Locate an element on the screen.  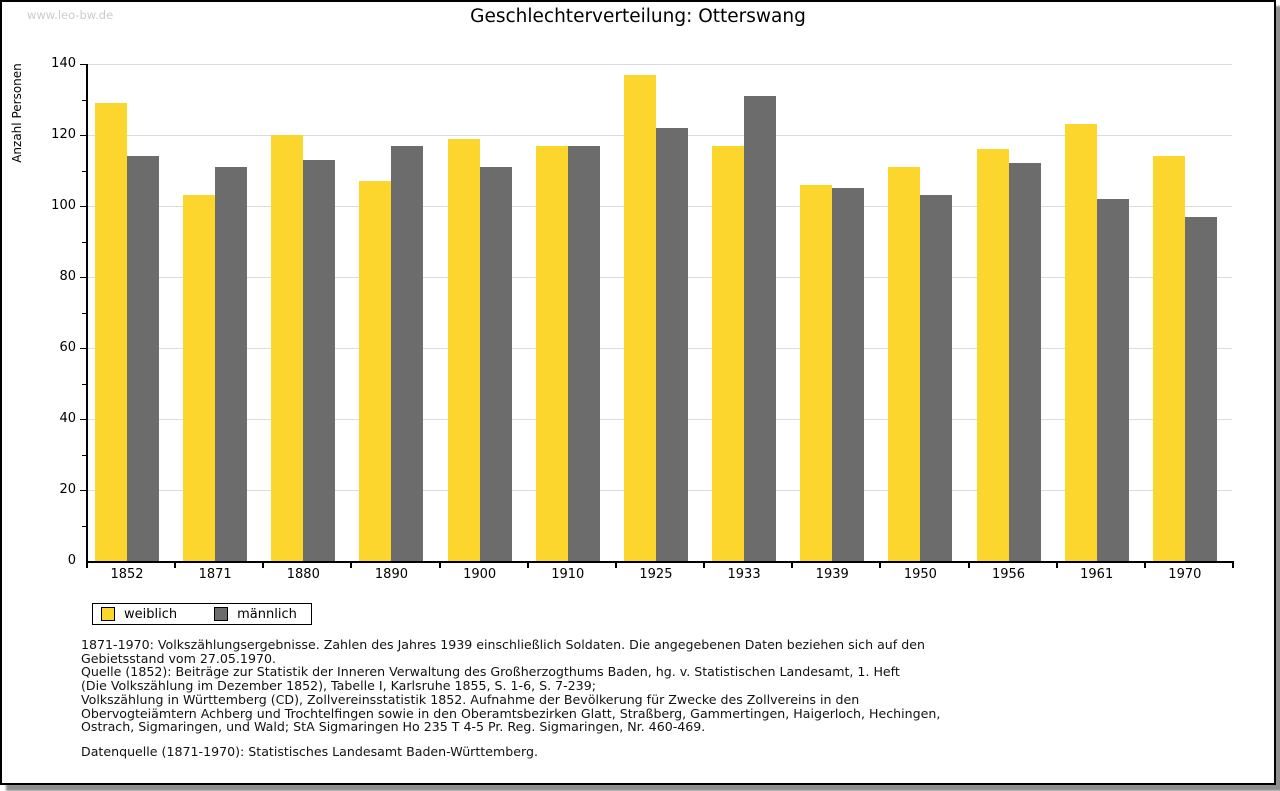
x-tick-label-1933: 1933 is located at coordinates (744, 574).